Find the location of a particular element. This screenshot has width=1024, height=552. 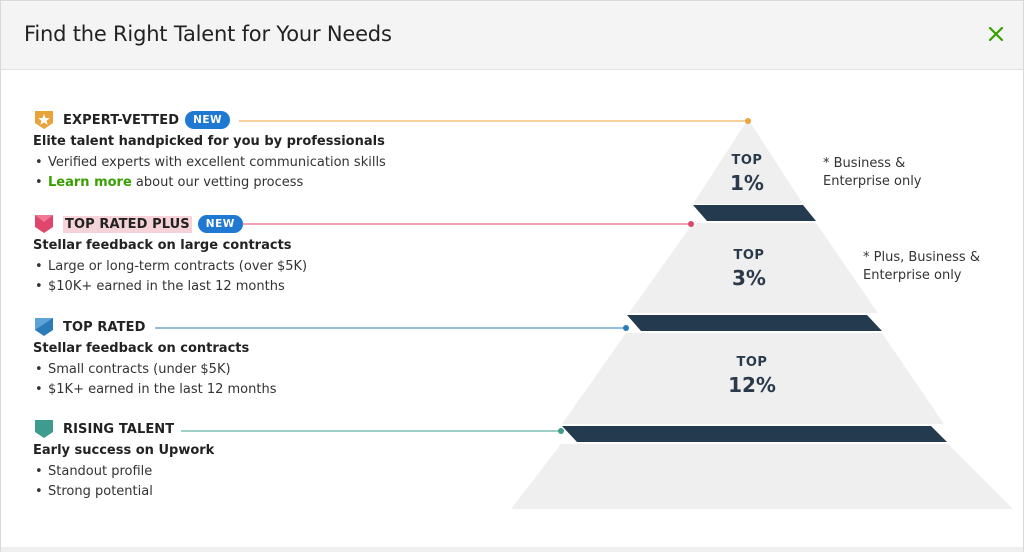

pyramid-label-1: TOP 1% is located at coordinates (747, 174).